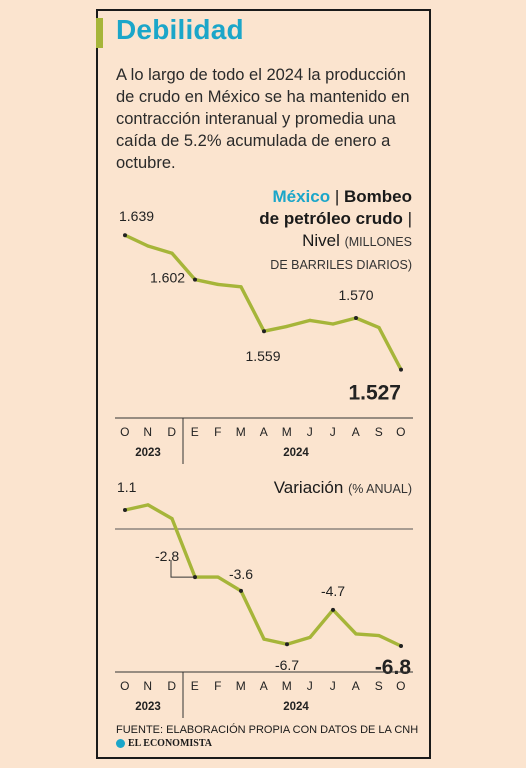  Describe the element at coordinates (333, 591) in the screenshot. I see `data-label: -4.7` at that location.